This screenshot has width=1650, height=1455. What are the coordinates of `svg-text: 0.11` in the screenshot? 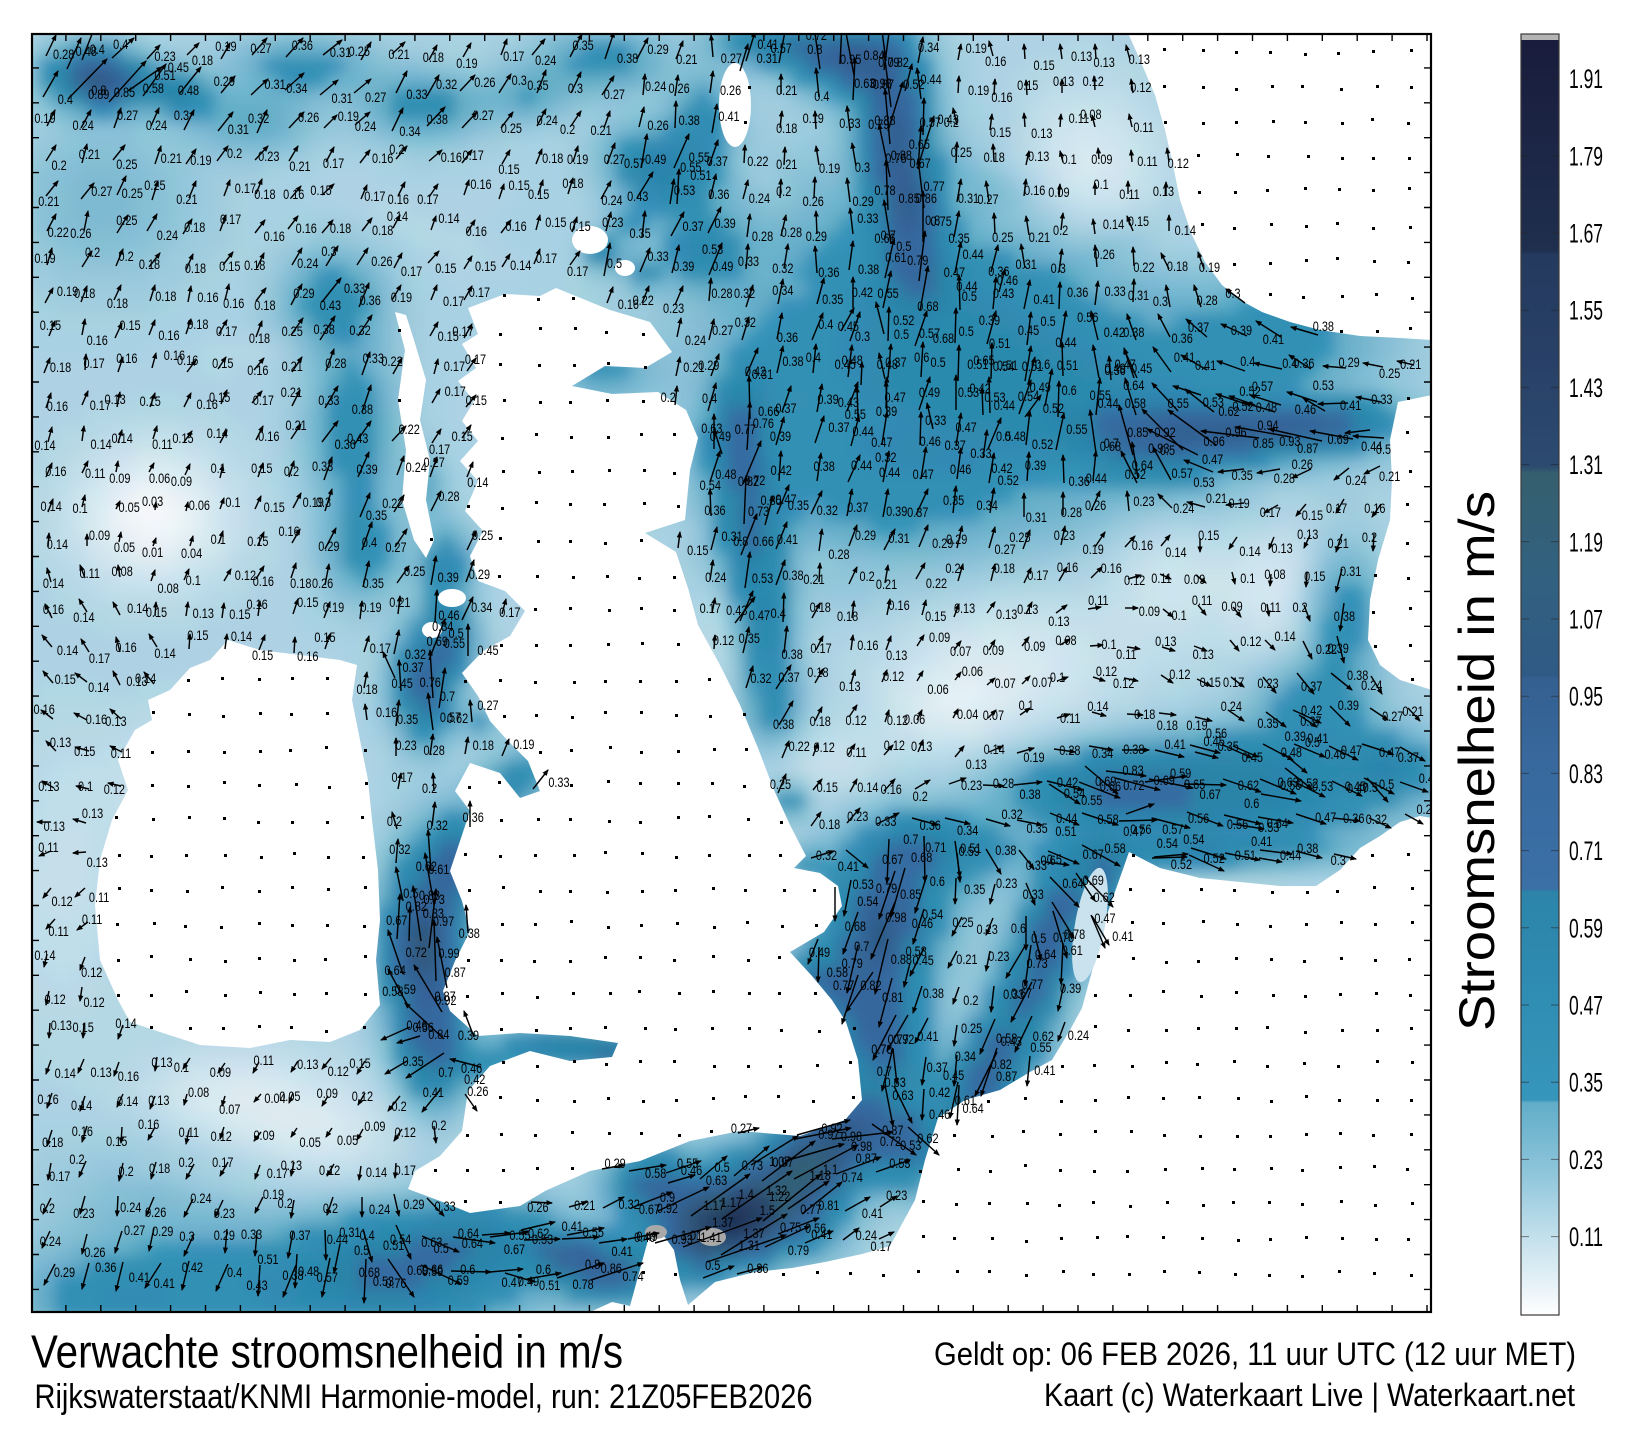 It's located at (1270, 608).